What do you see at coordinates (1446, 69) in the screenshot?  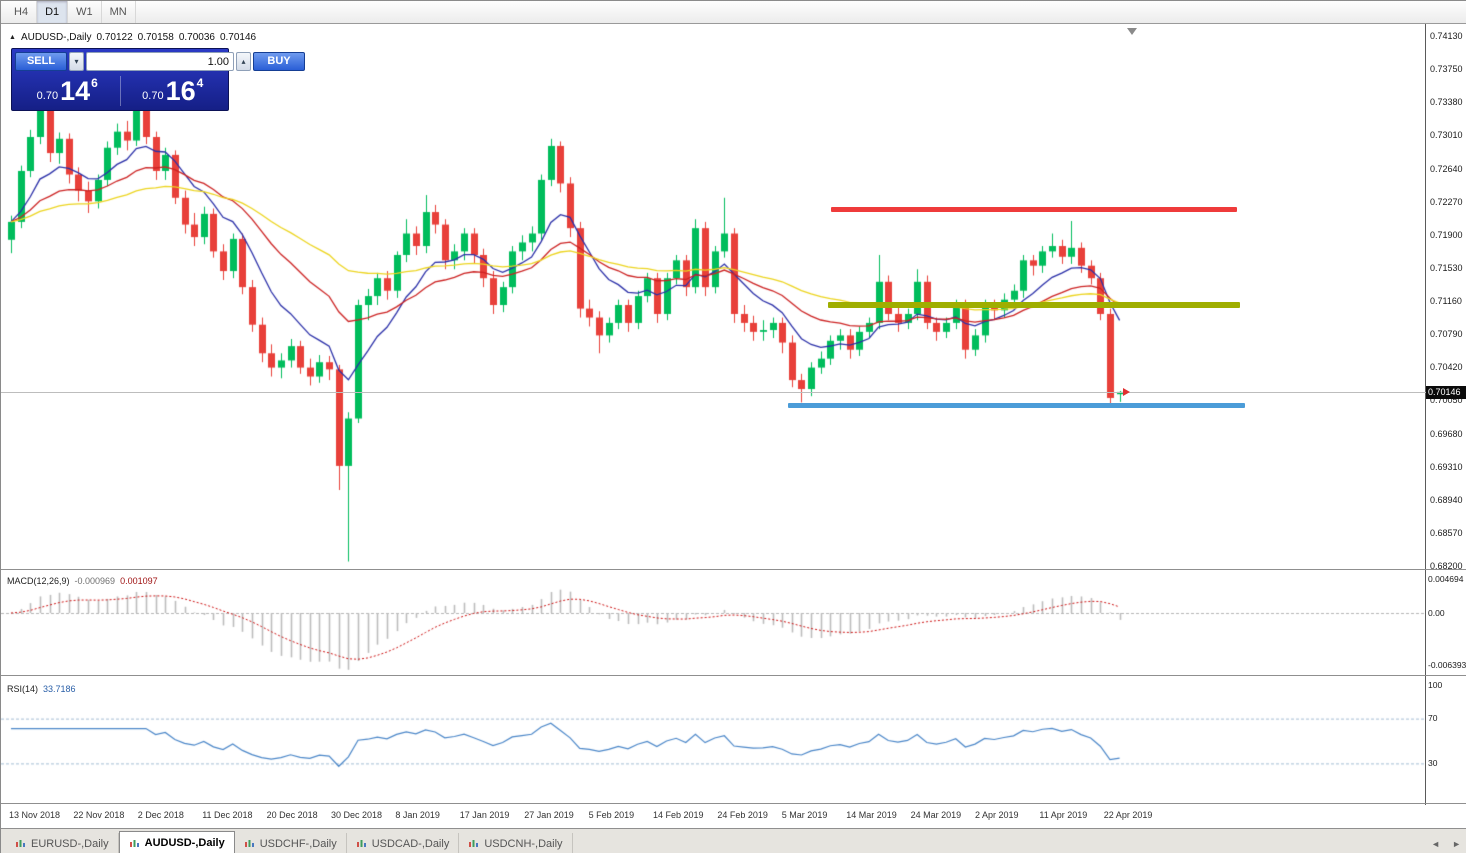 I see `price-axis-label: 0.73750` at bounding box center [1446, 69].